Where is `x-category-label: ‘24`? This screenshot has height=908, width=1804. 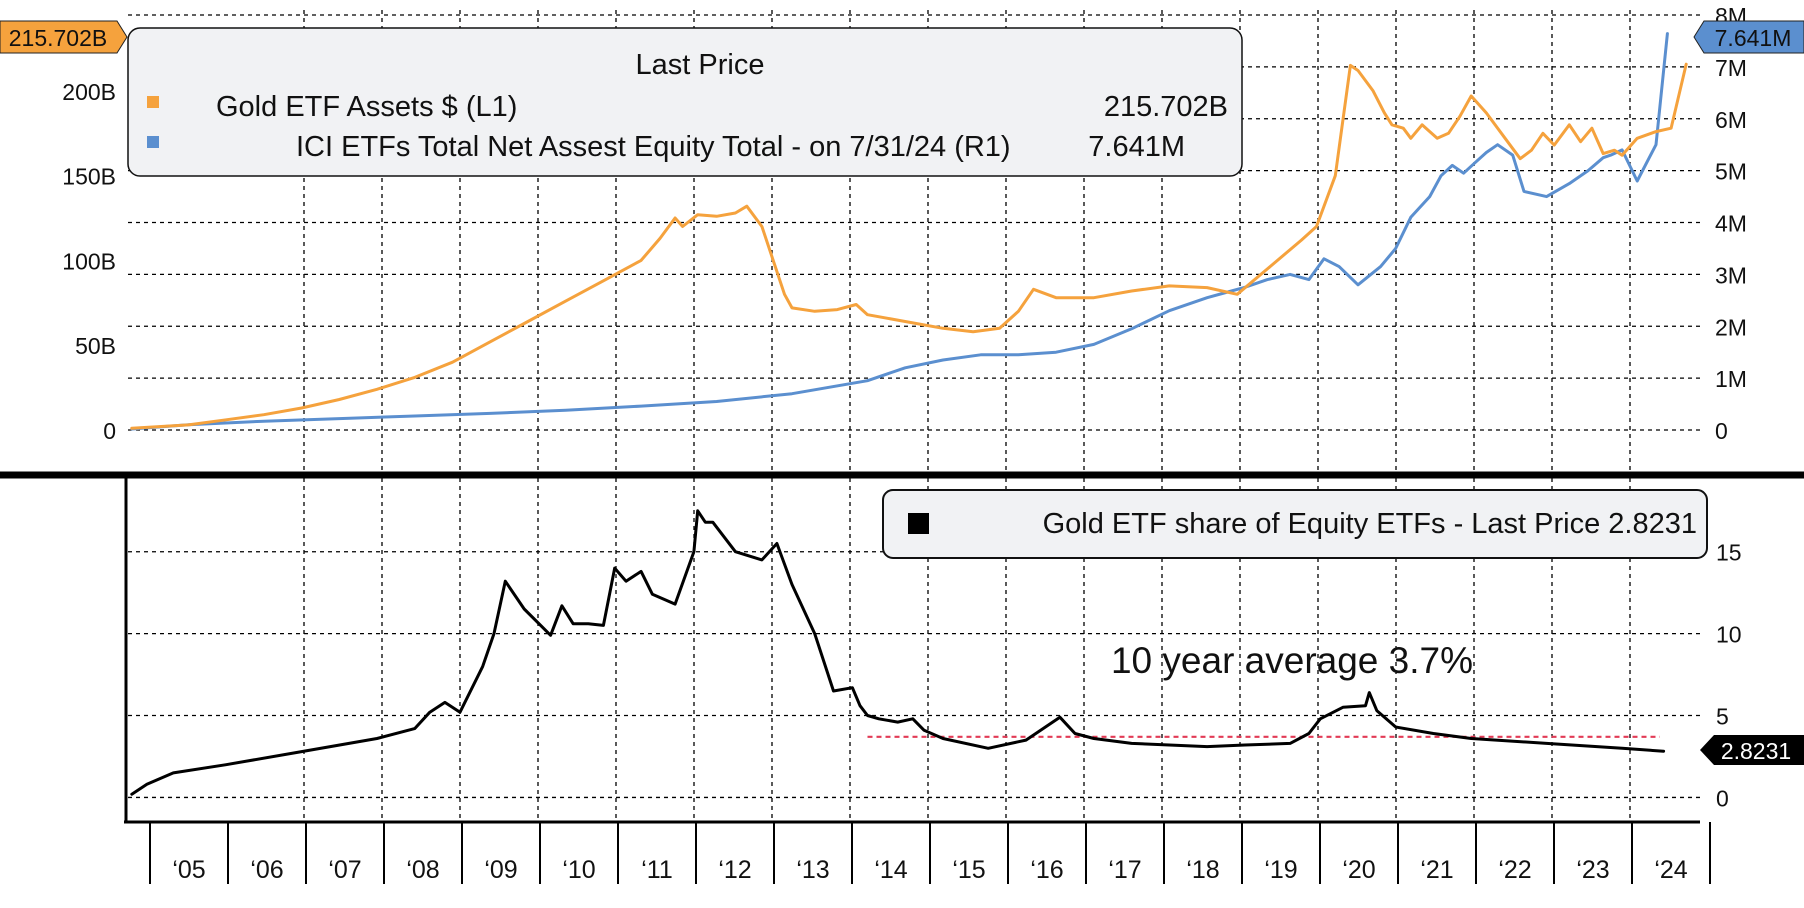
x-category-label: ‘24 is located at coordinates (1670, 870).